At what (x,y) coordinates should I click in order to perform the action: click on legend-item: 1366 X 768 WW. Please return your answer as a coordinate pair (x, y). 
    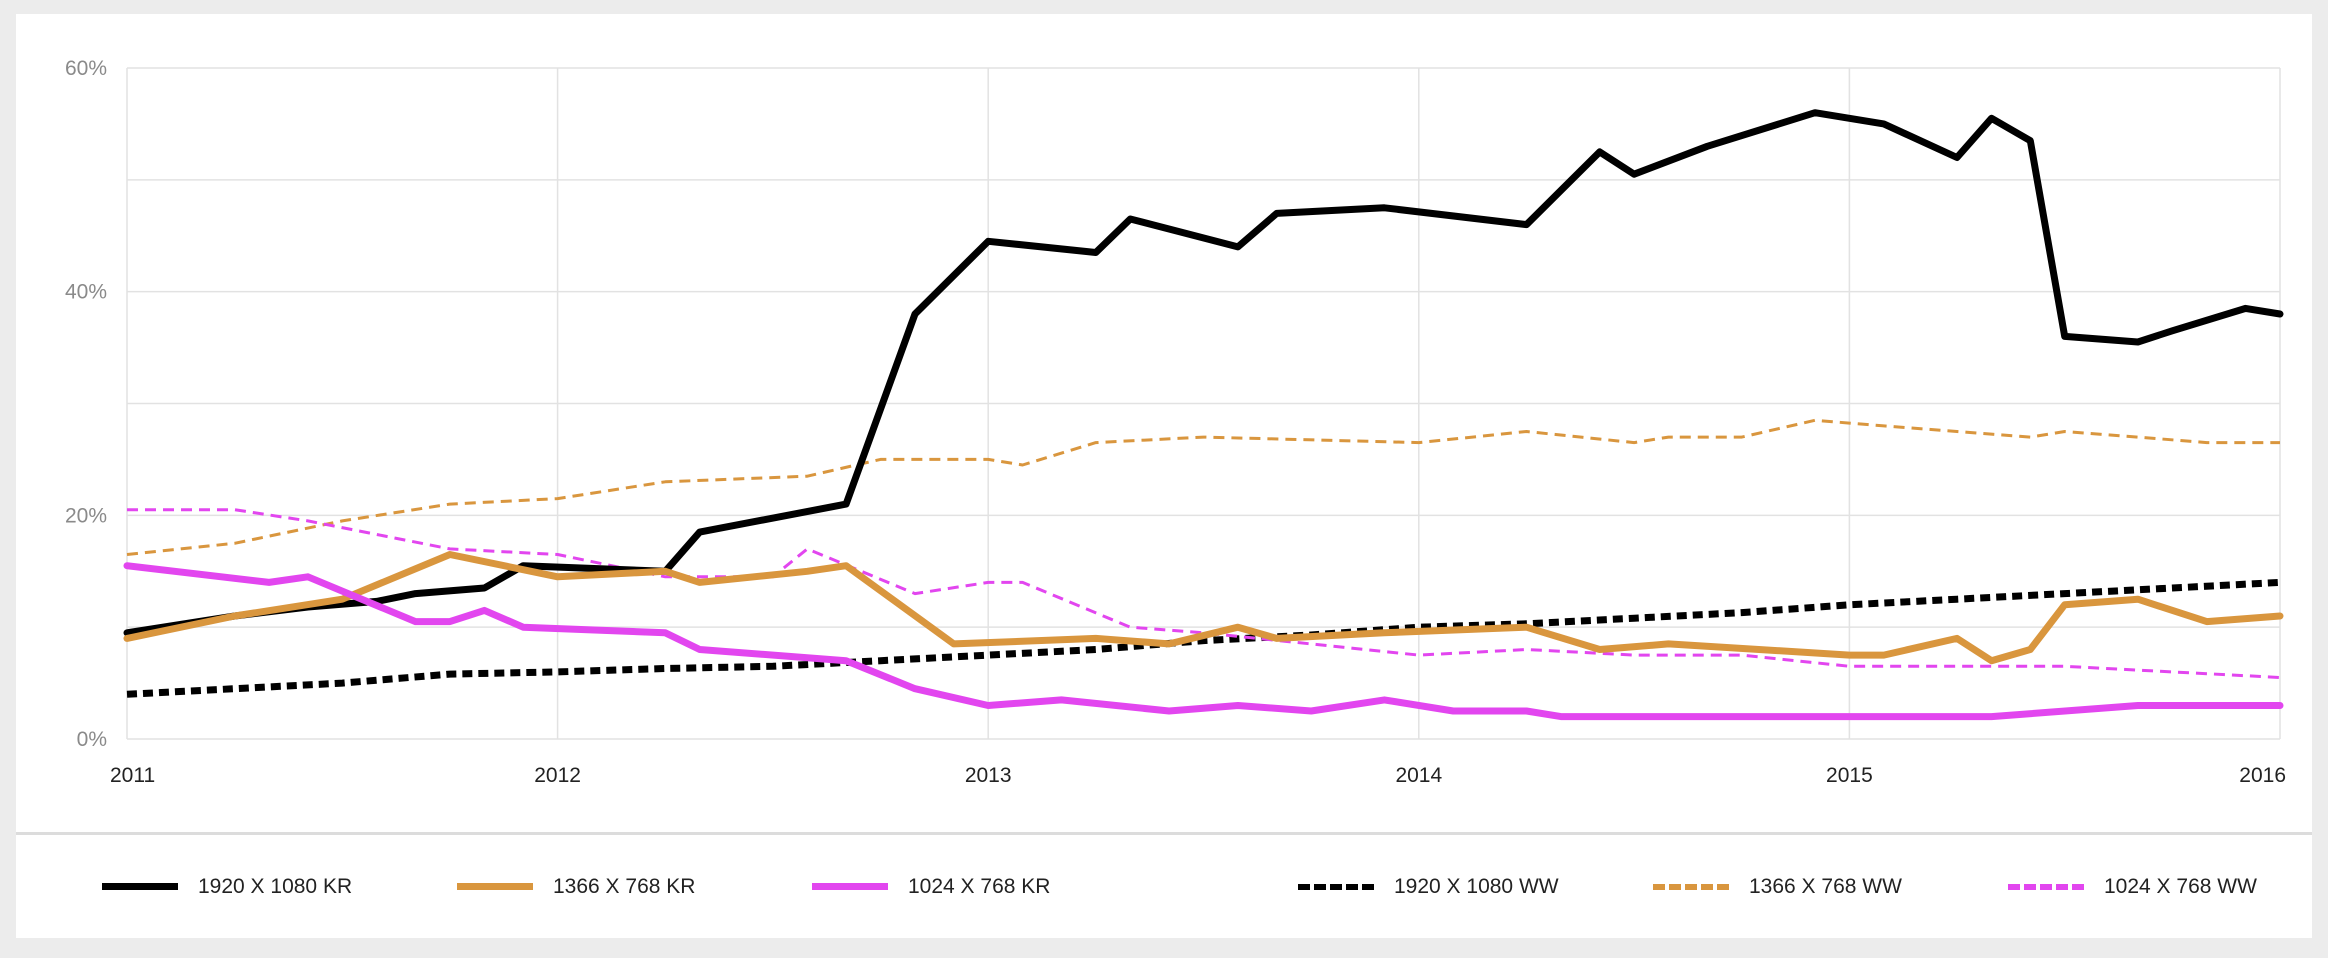
    Looking at the image, I should click on (1777, 886).